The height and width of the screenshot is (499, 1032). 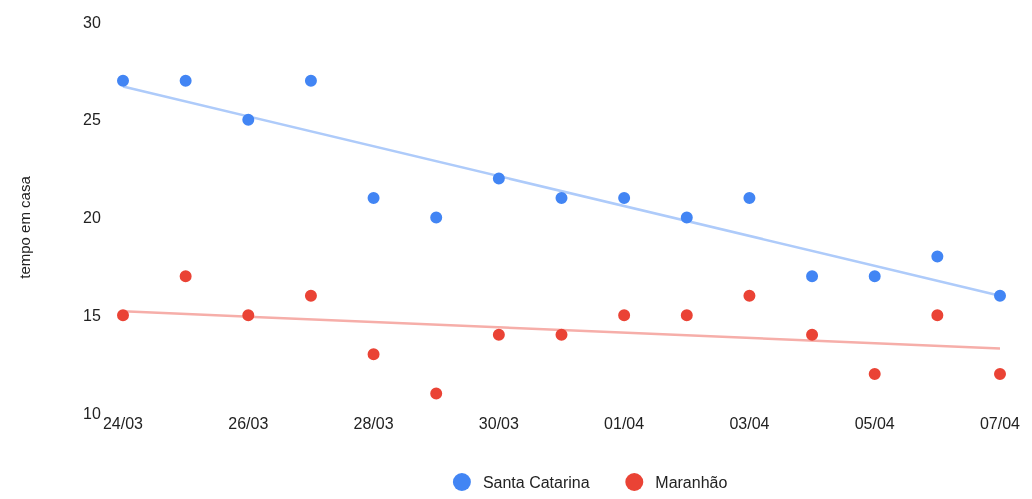 I want to click on legend-label: Santa Catarina, so click(x=536, y=482).